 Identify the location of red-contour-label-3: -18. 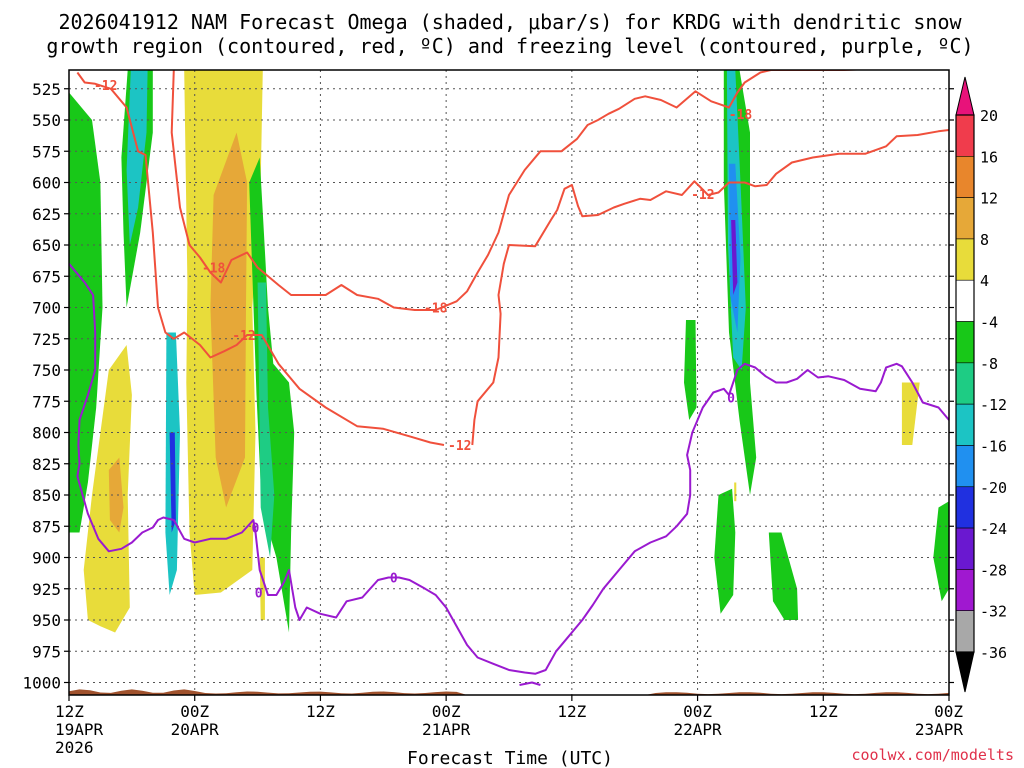
(436, 309).